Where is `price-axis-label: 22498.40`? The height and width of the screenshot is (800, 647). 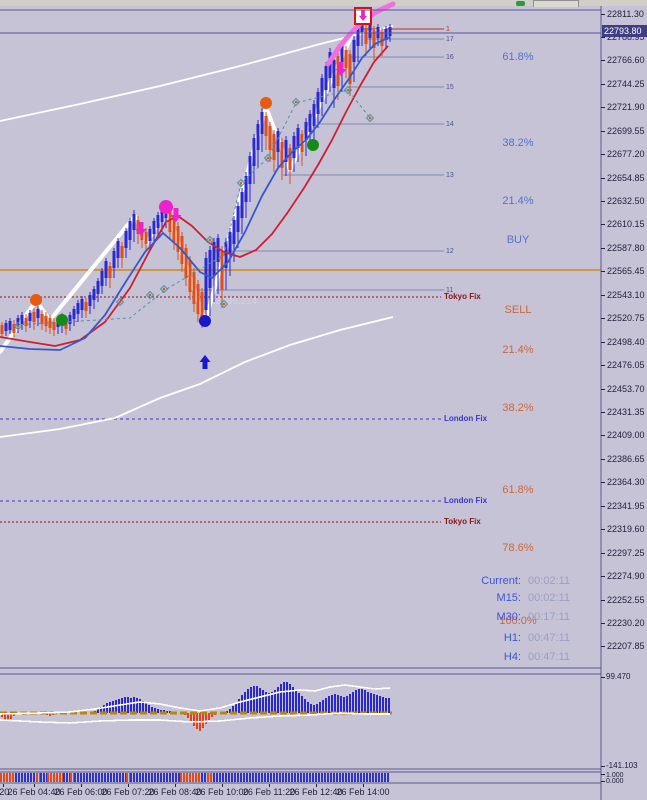 price-axis-label: 22498.40 is located at coordinates (626, 341).